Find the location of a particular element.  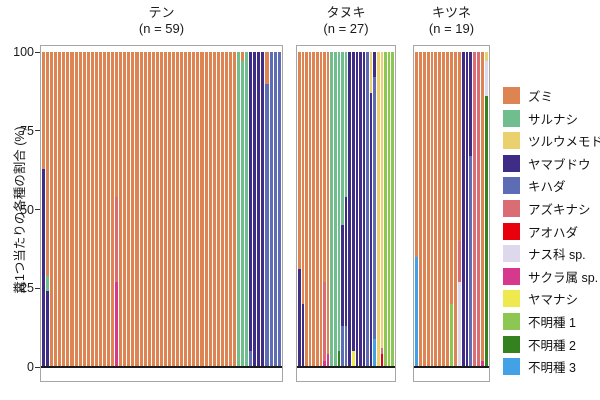

y-tick-label: 0 is located at coordinates (30, 367).